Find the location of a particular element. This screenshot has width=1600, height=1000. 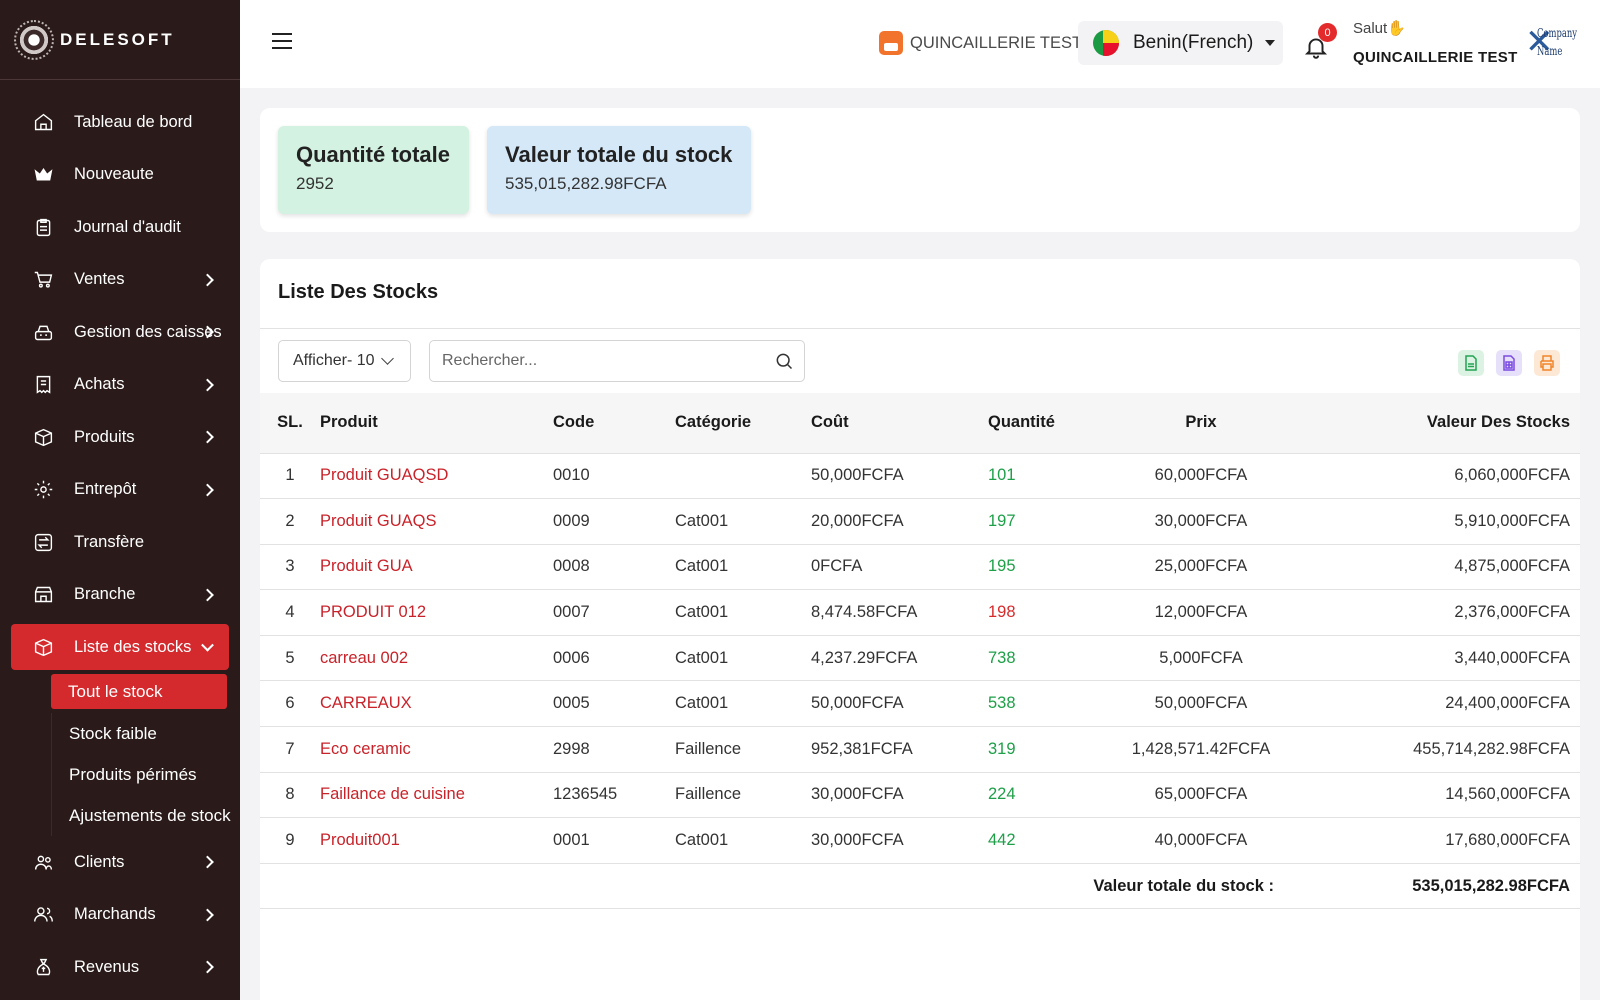

print-button is located at coordinates (1547, 363).